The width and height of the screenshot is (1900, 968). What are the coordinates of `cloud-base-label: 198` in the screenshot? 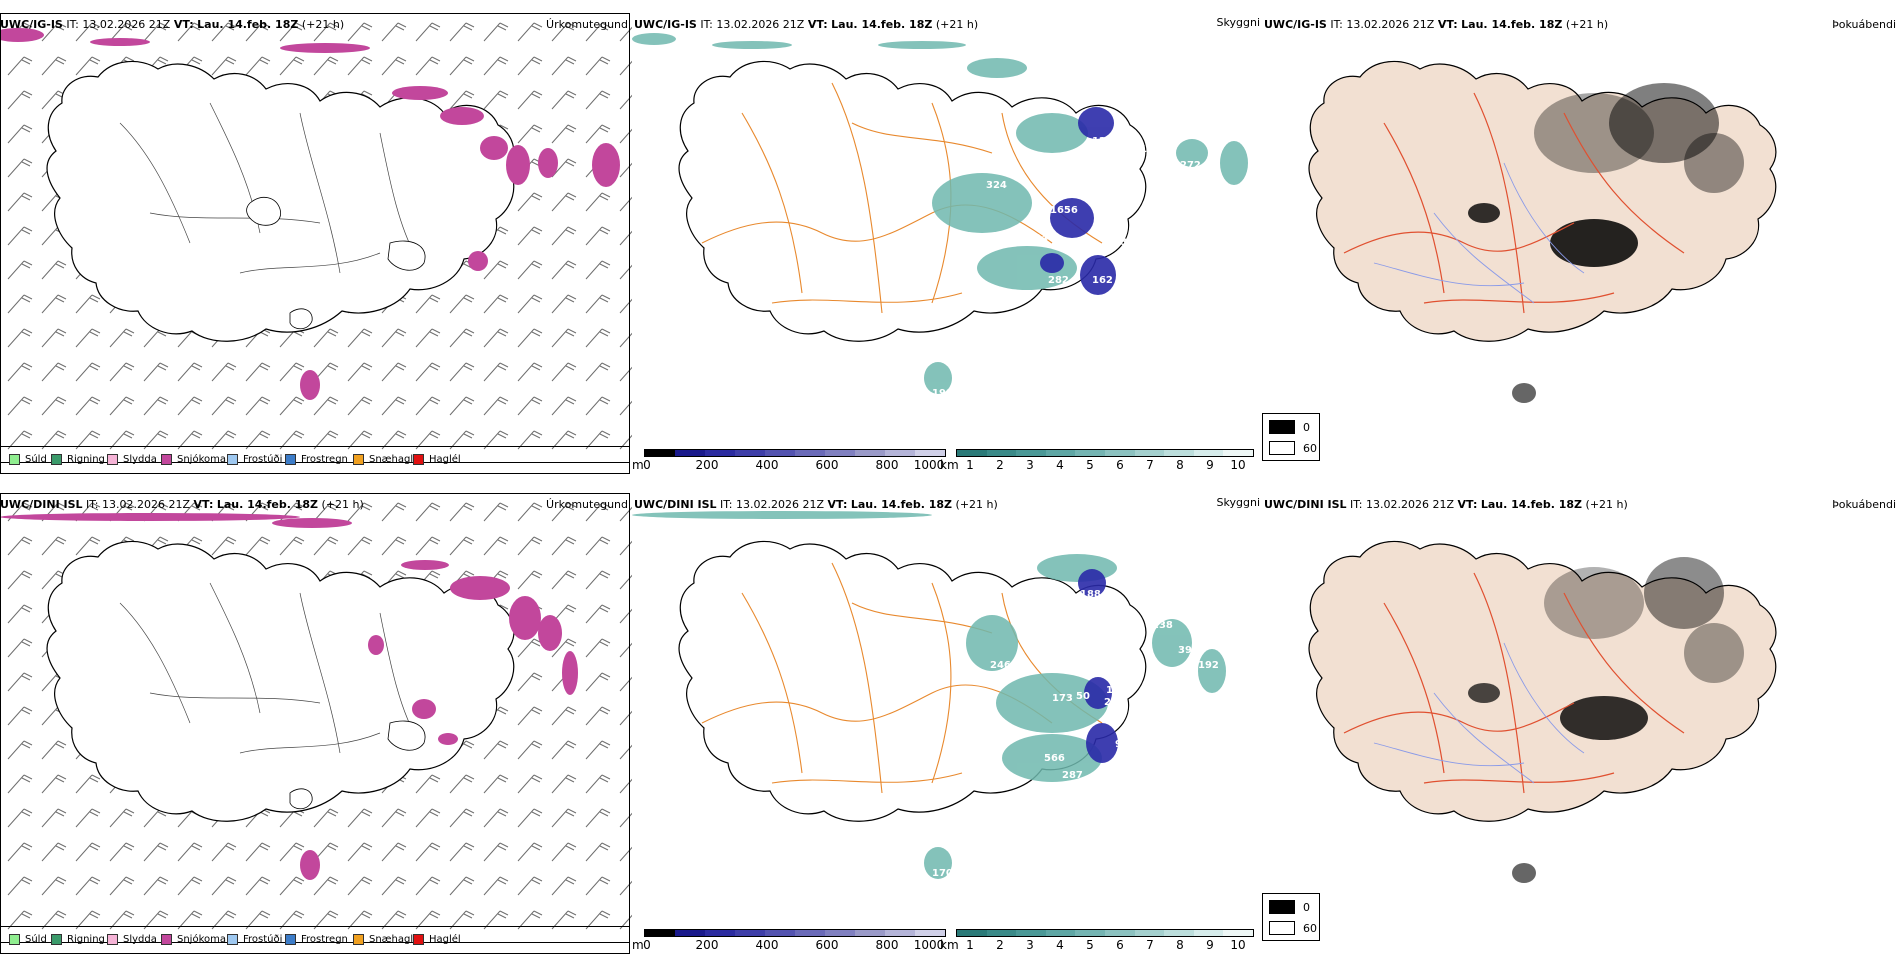 It's located at (942, 393).